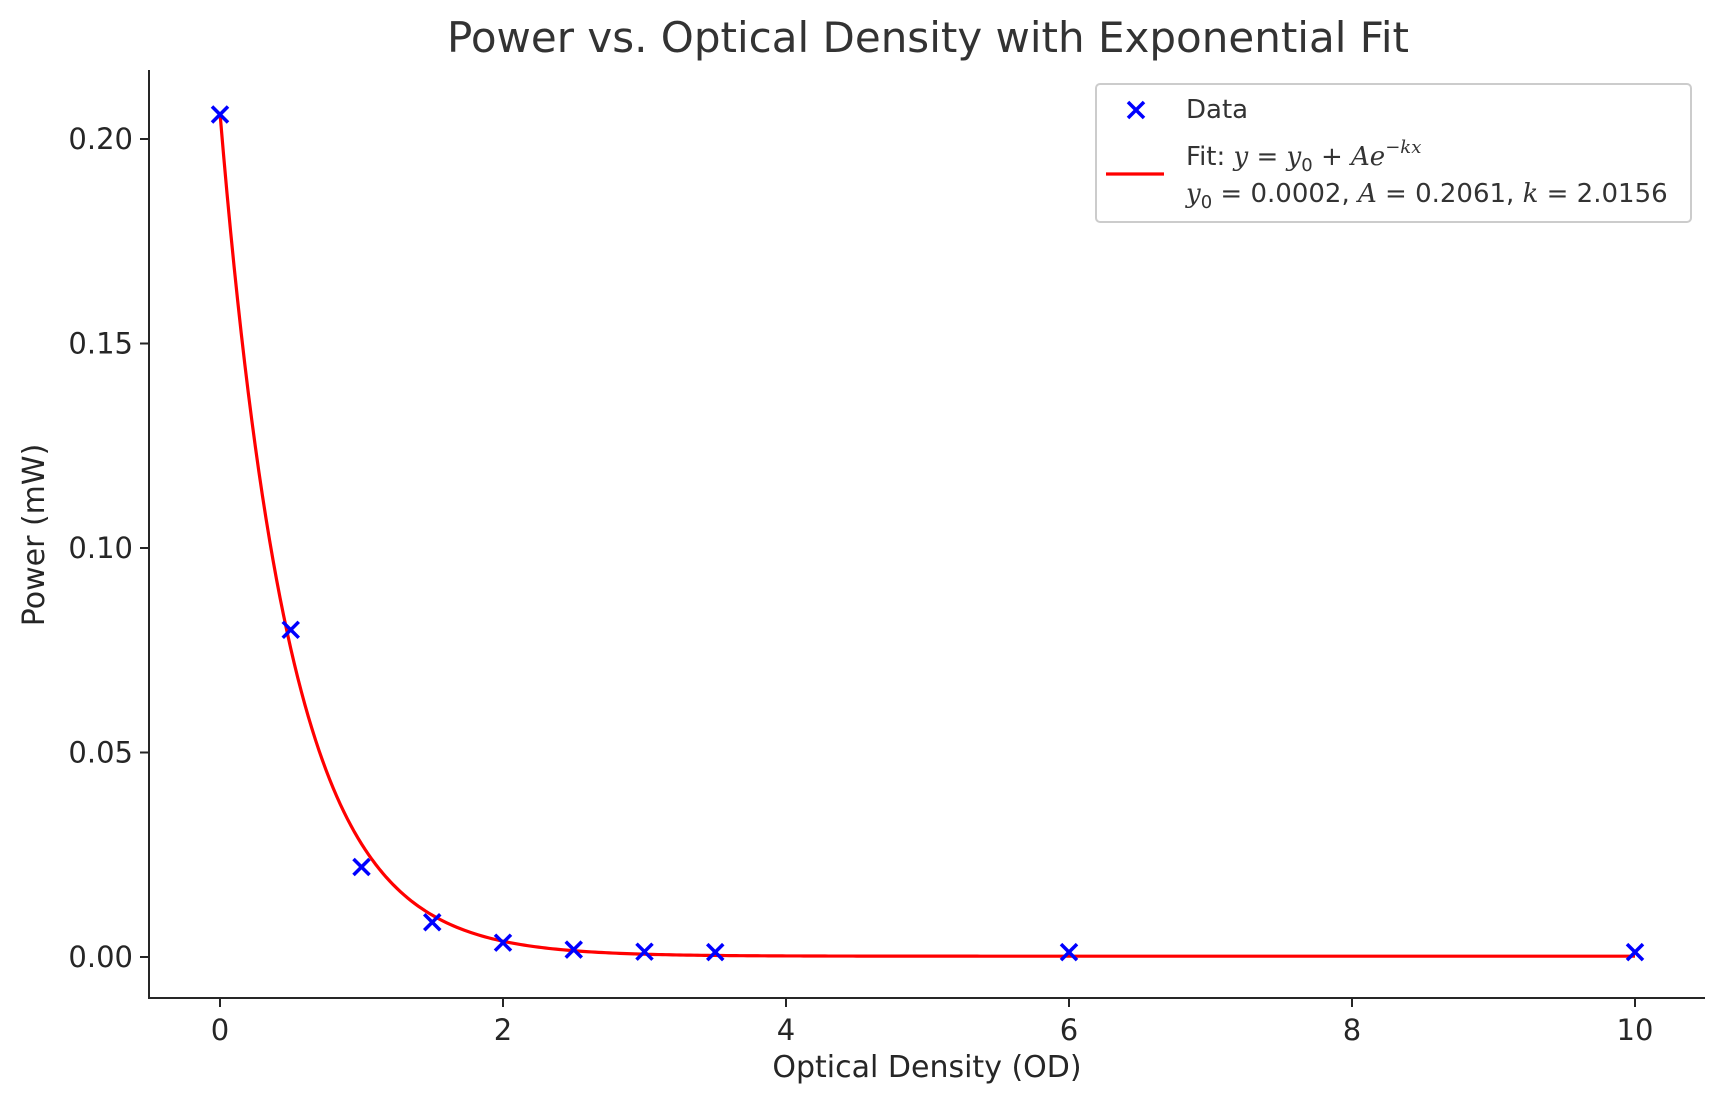  I want to click on legend-param-k-val: = 2.0156, so click(1602, 194).